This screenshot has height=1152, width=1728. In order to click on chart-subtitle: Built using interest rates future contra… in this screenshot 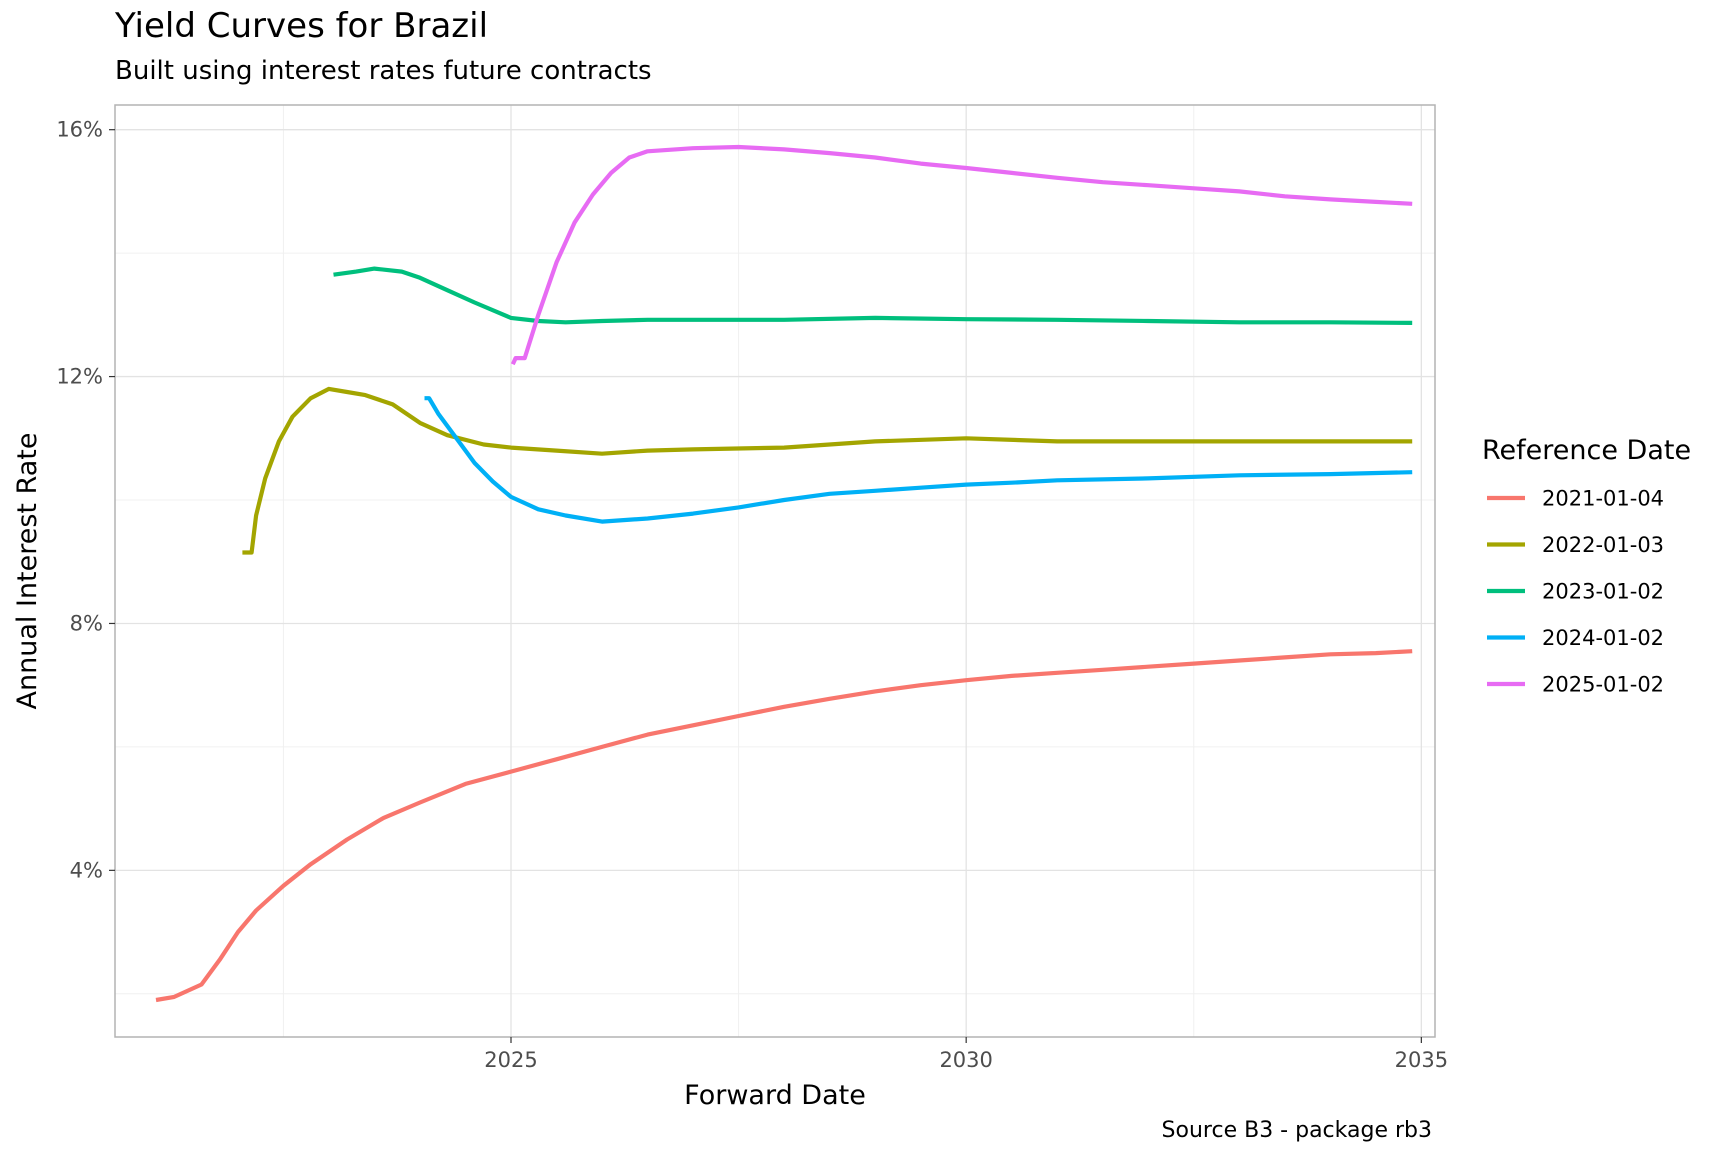, I will do `click(383, 71)`.